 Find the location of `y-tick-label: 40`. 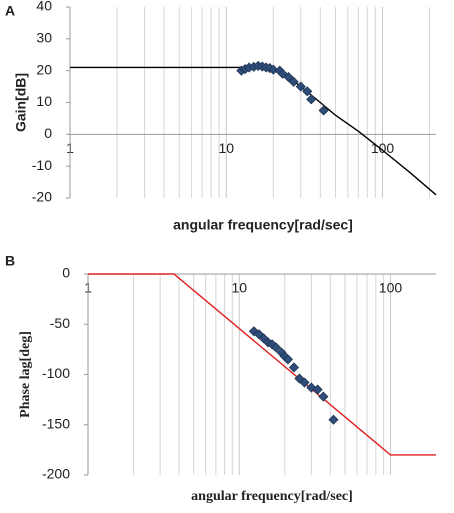

y-tick-label: 40 is located at coordinates (44, 7).